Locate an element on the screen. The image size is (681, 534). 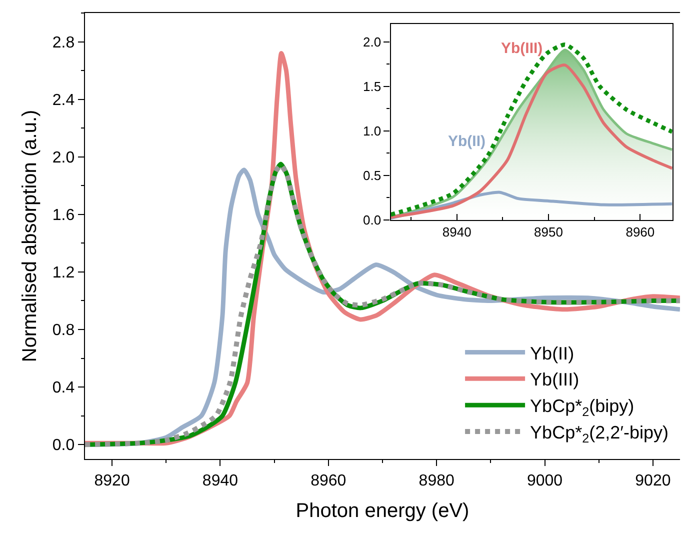
y-tick-label: 2.4 is located at coordinates (63, 100).